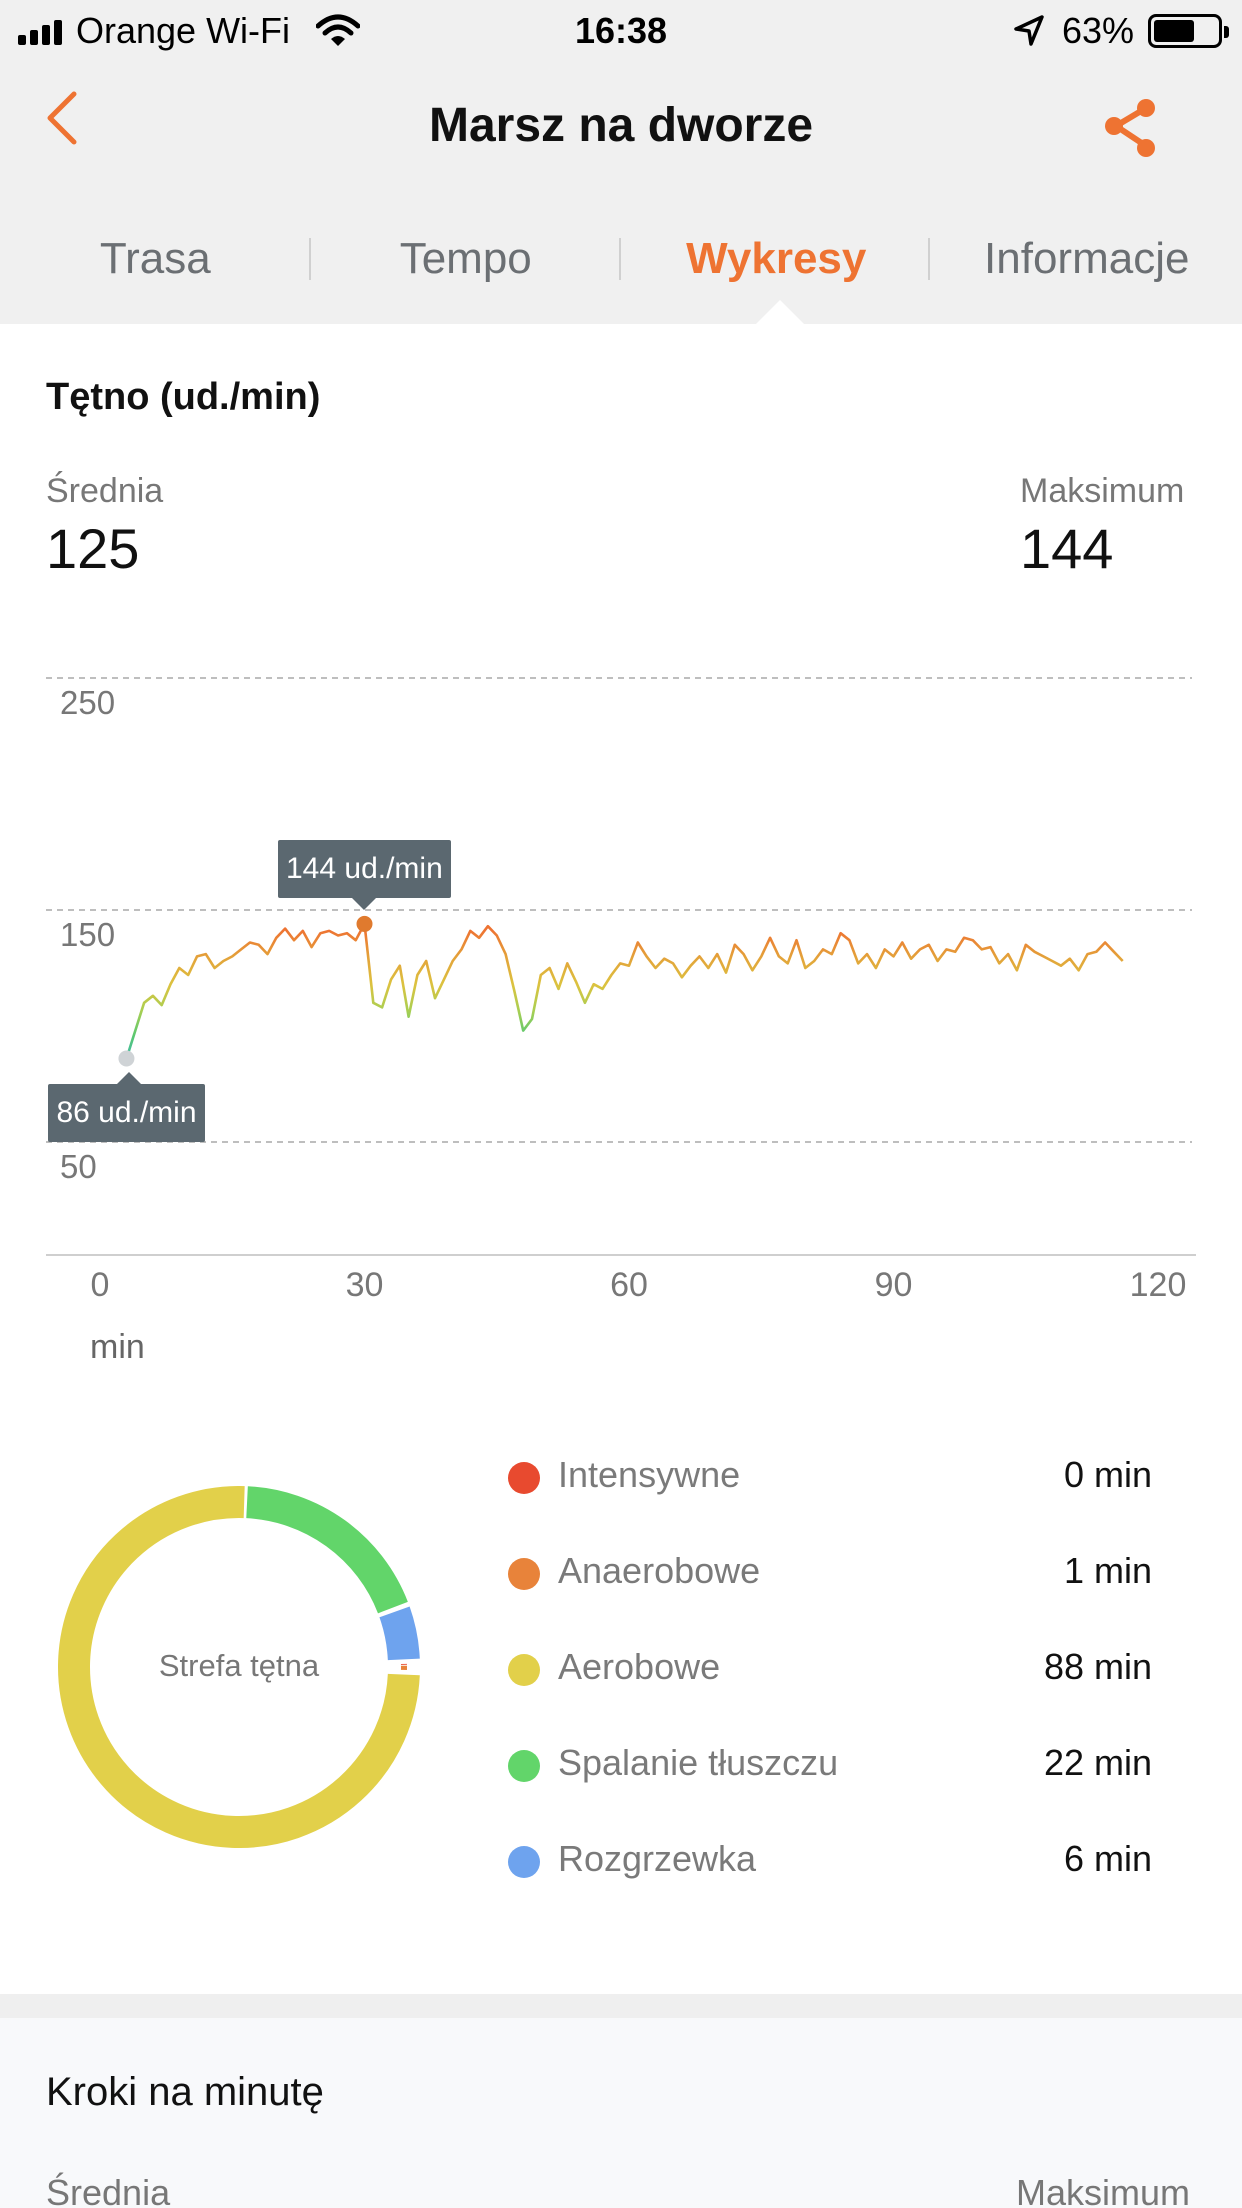  I want to click on battery-percent: 63%, so click(1098, 30).